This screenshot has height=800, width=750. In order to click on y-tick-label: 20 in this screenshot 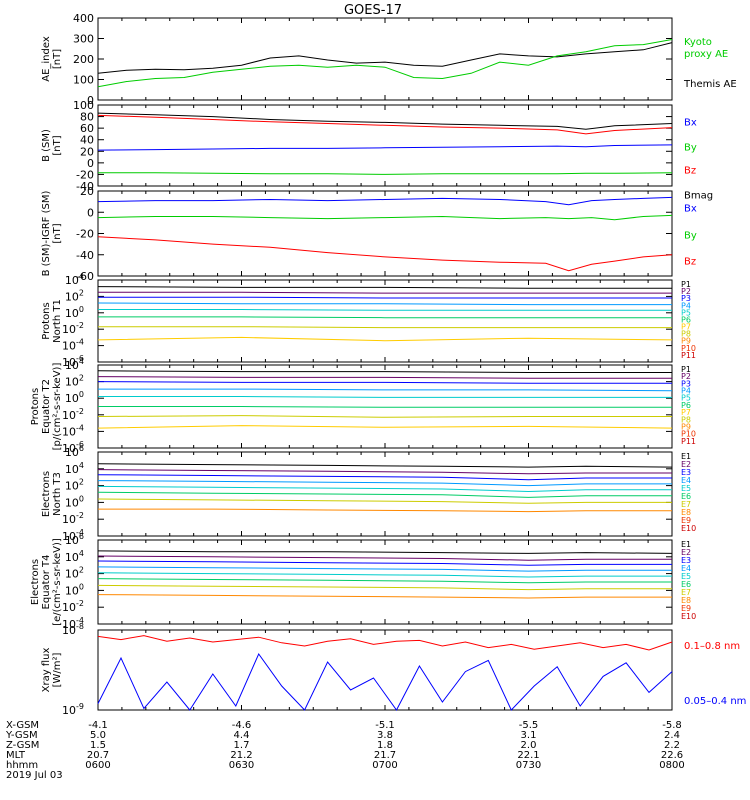, I will do `click(87, 191)`.